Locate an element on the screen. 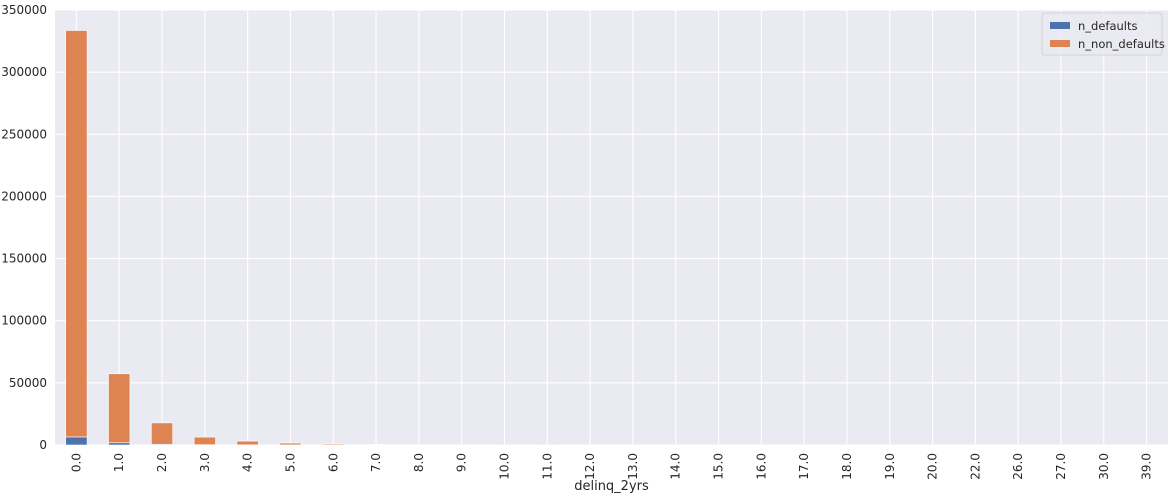  legend-swatch-n_defaults is located at coordinates (1060, 25).